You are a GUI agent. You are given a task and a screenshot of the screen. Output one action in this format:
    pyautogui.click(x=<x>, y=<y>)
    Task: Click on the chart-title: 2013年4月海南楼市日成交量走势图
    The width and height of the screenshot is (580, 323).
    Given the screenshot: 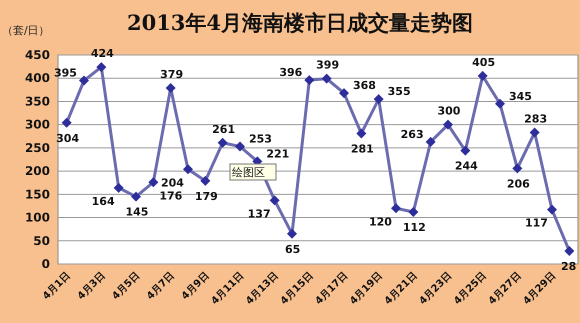 What is the action you would take?
    pyautogui.click(x=300, y=22)
    